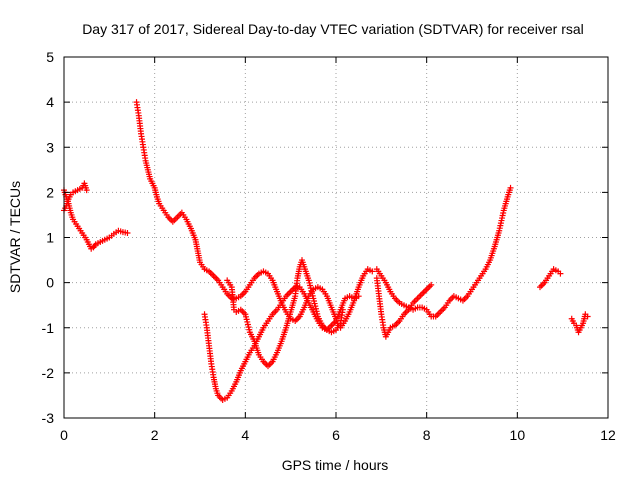 Image resolution: width=640 pixels, height=480 pixels. Describe the element at coordinates (50, 283) in the screenshot. I see `y-tick-label: 0` at that location.